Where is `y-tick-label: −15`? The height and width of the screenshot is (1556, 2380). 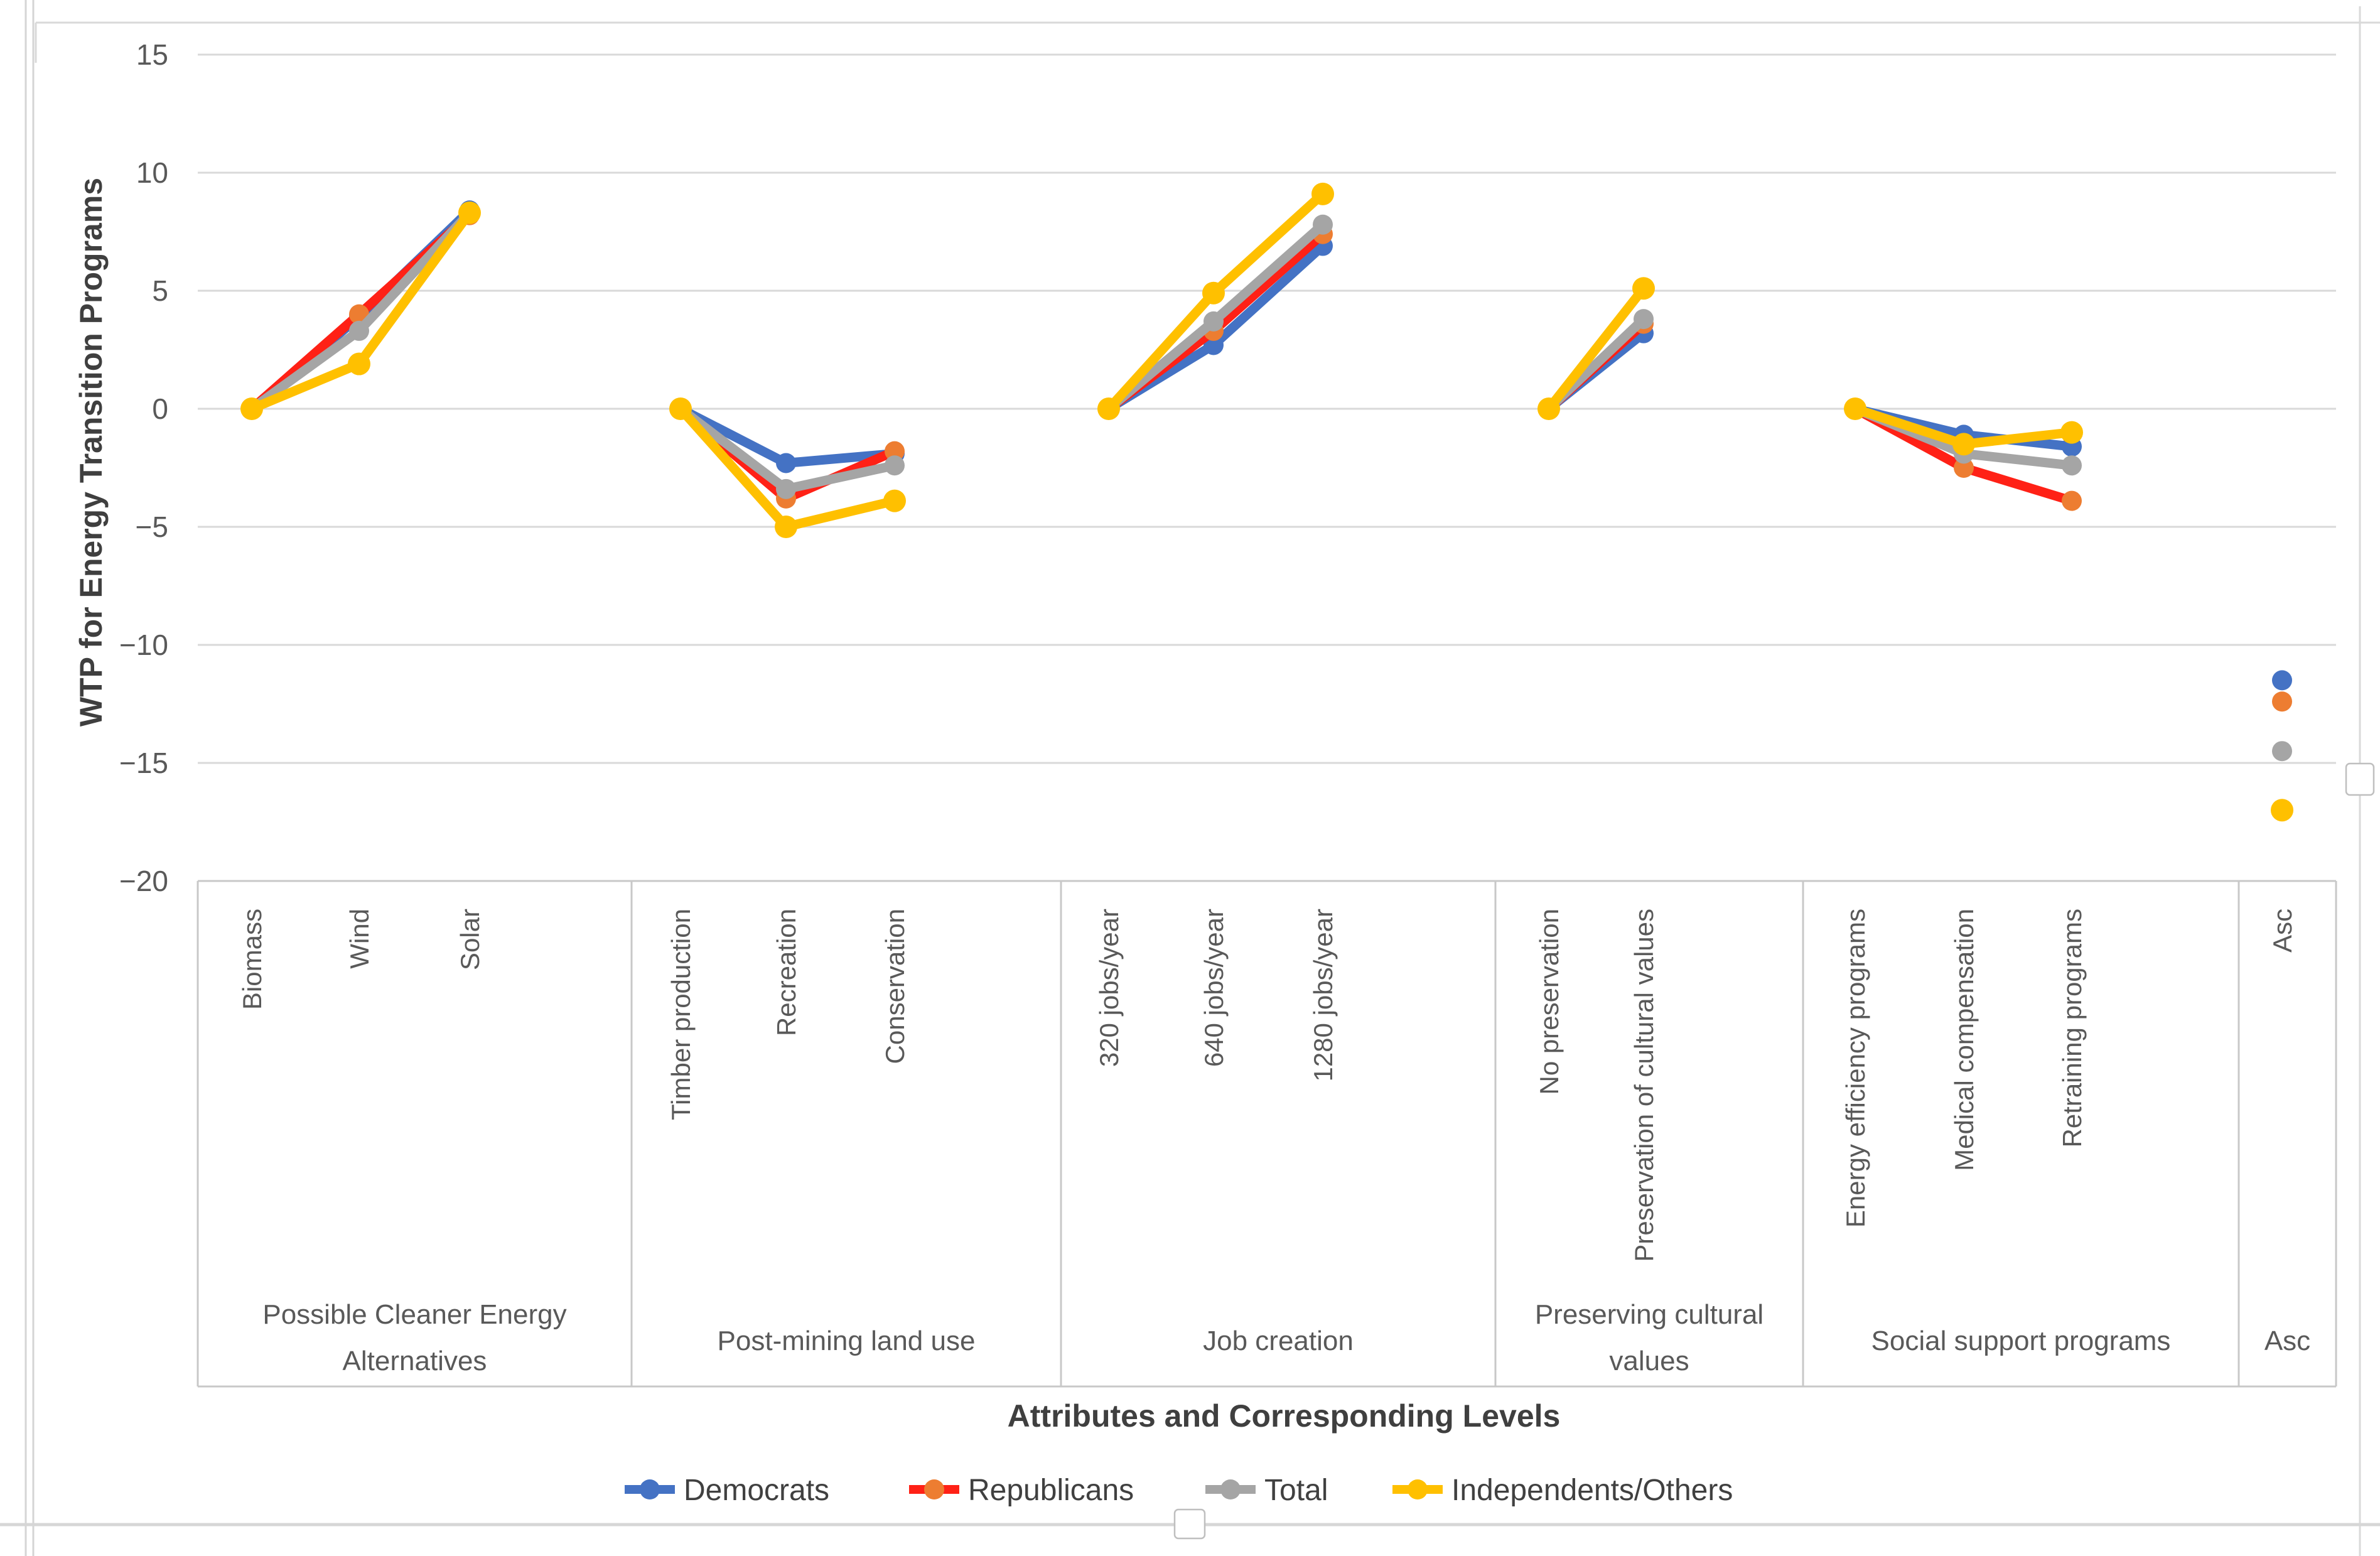 y-tick-label: −15 is located at coordinates (143, 763).